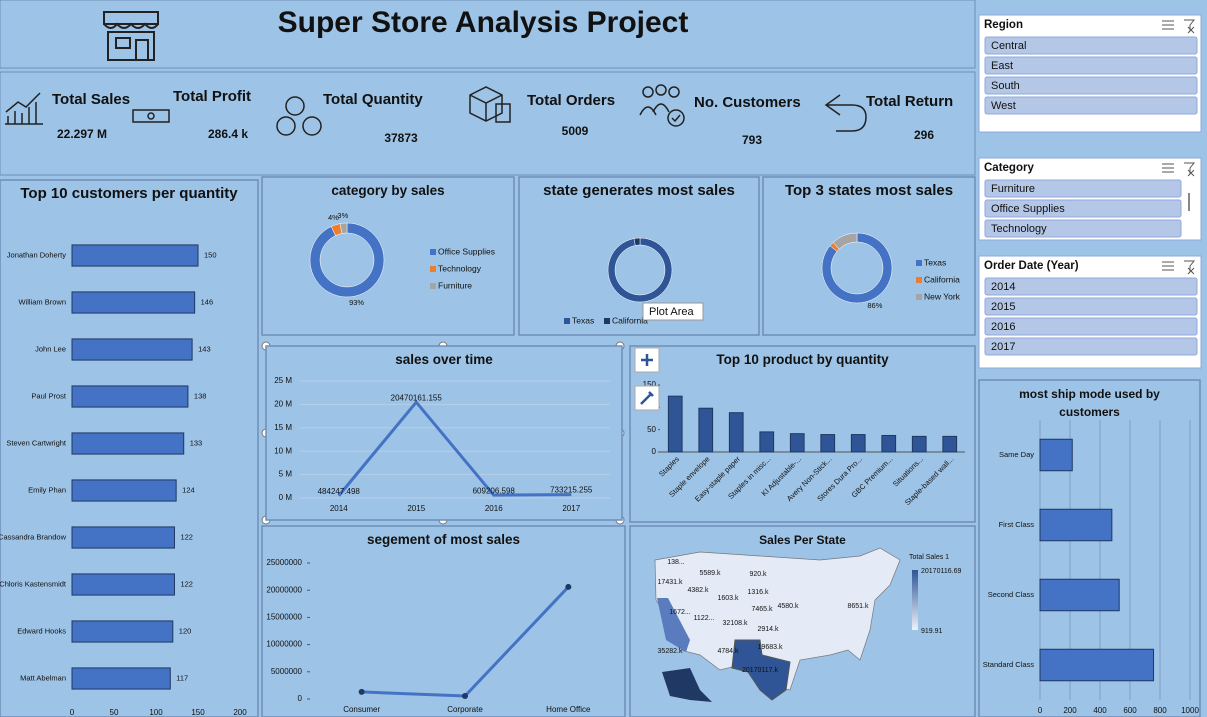 This screenshot has height=717, width=1207. What do you see at coordinates (728, 598) in the screenshot?
I see `map-label: 1603.k` at bounding box center [728, 598].